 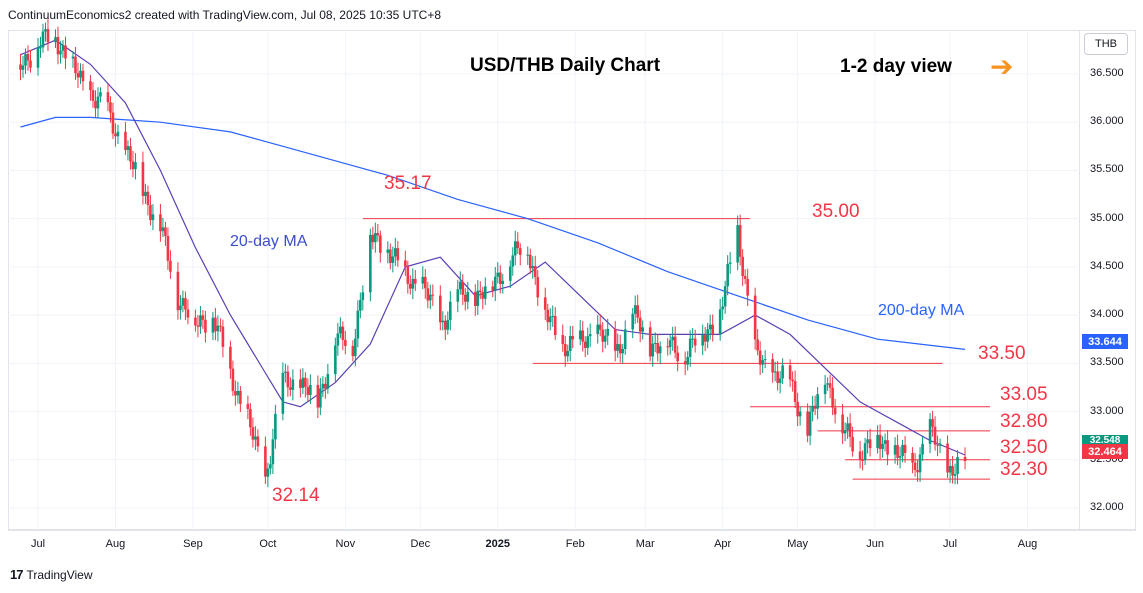 I want to click on chart-title: USD/THB Daily Chart, so click(x=565, y=65).